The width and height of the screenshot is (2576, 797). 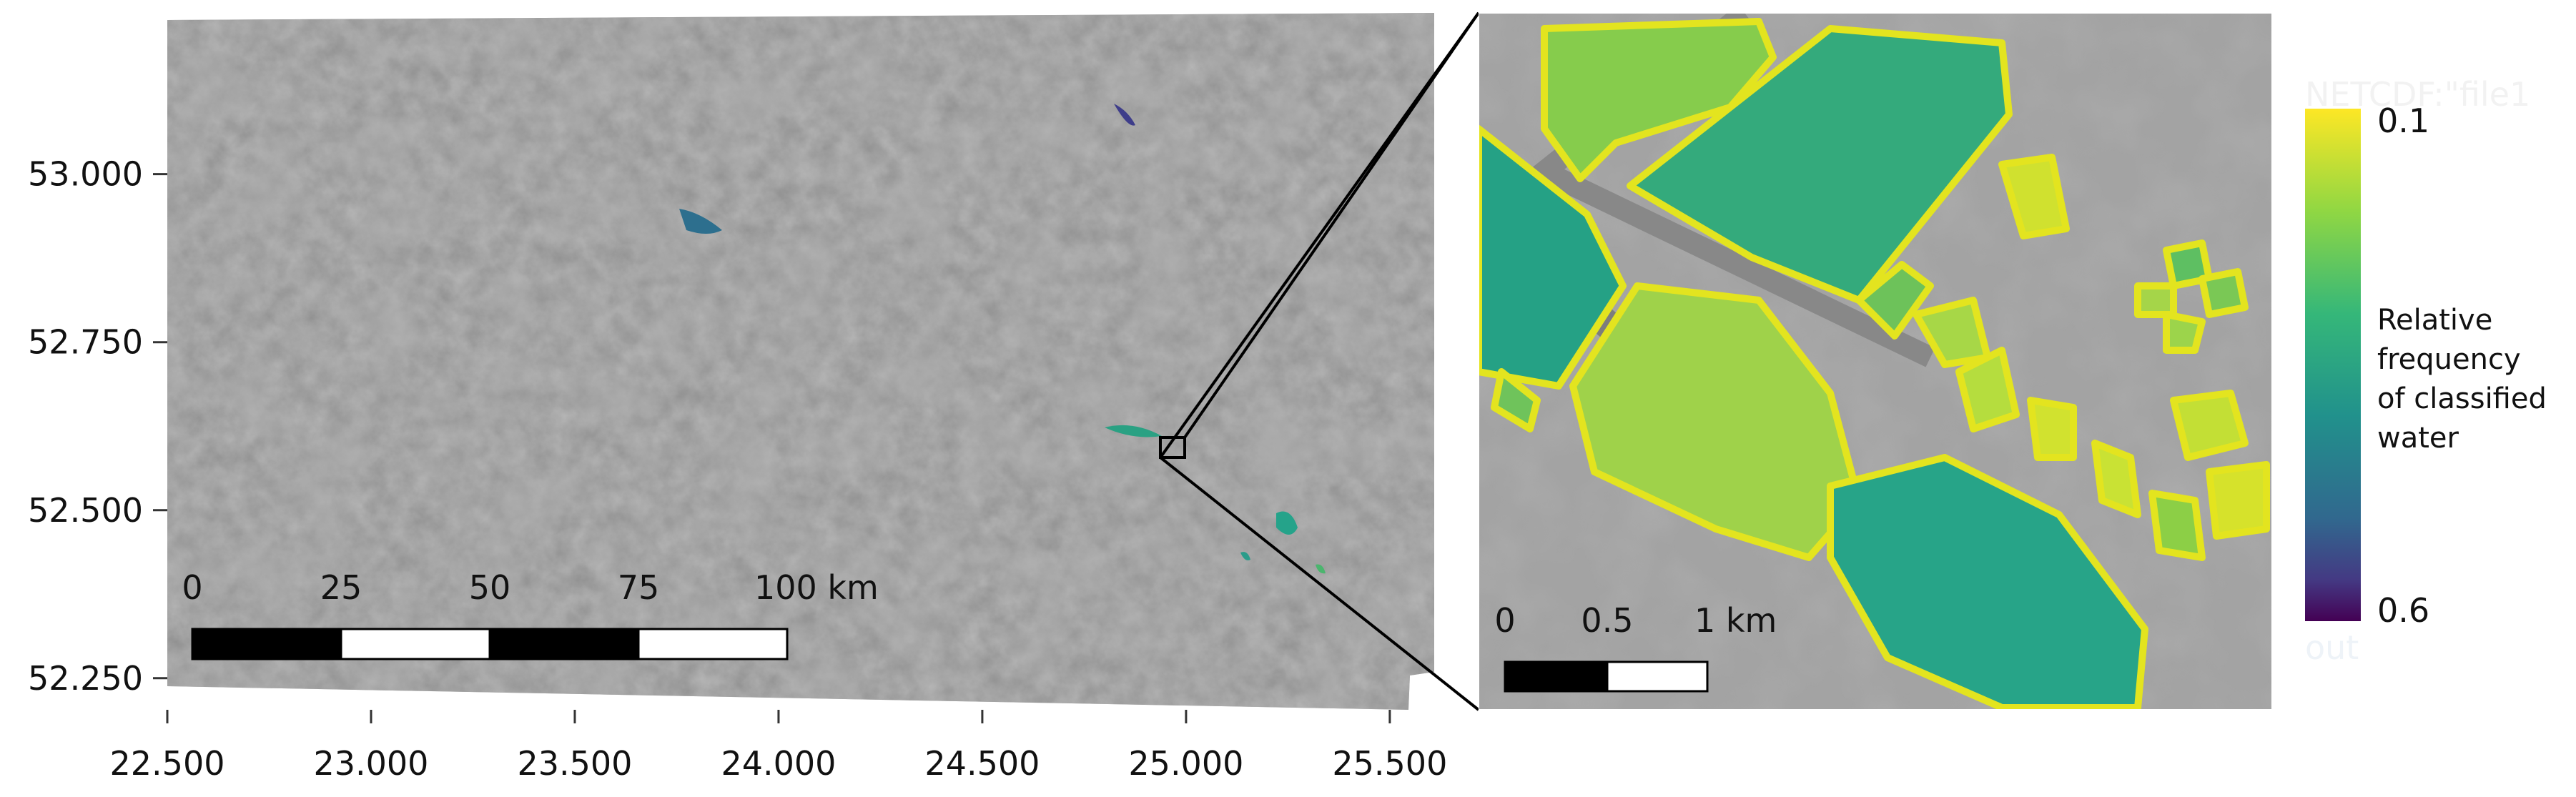 I want to click on scale-bar: 0 25 50 75 100 km, so click(x=530, y=614).